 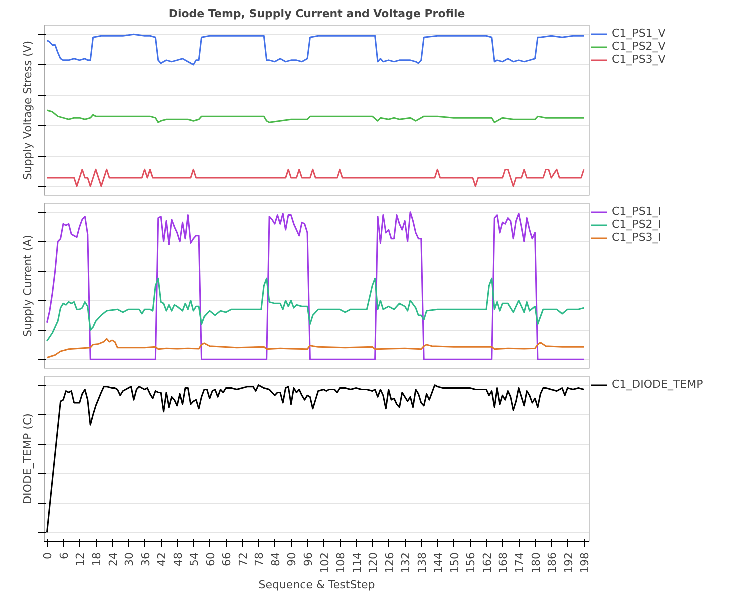 What do you see at coordinates (28, 110) in the screenshot?
I see `y-axis-title: Supply Voltage Stress (V)` at bounding box center [28, 110].